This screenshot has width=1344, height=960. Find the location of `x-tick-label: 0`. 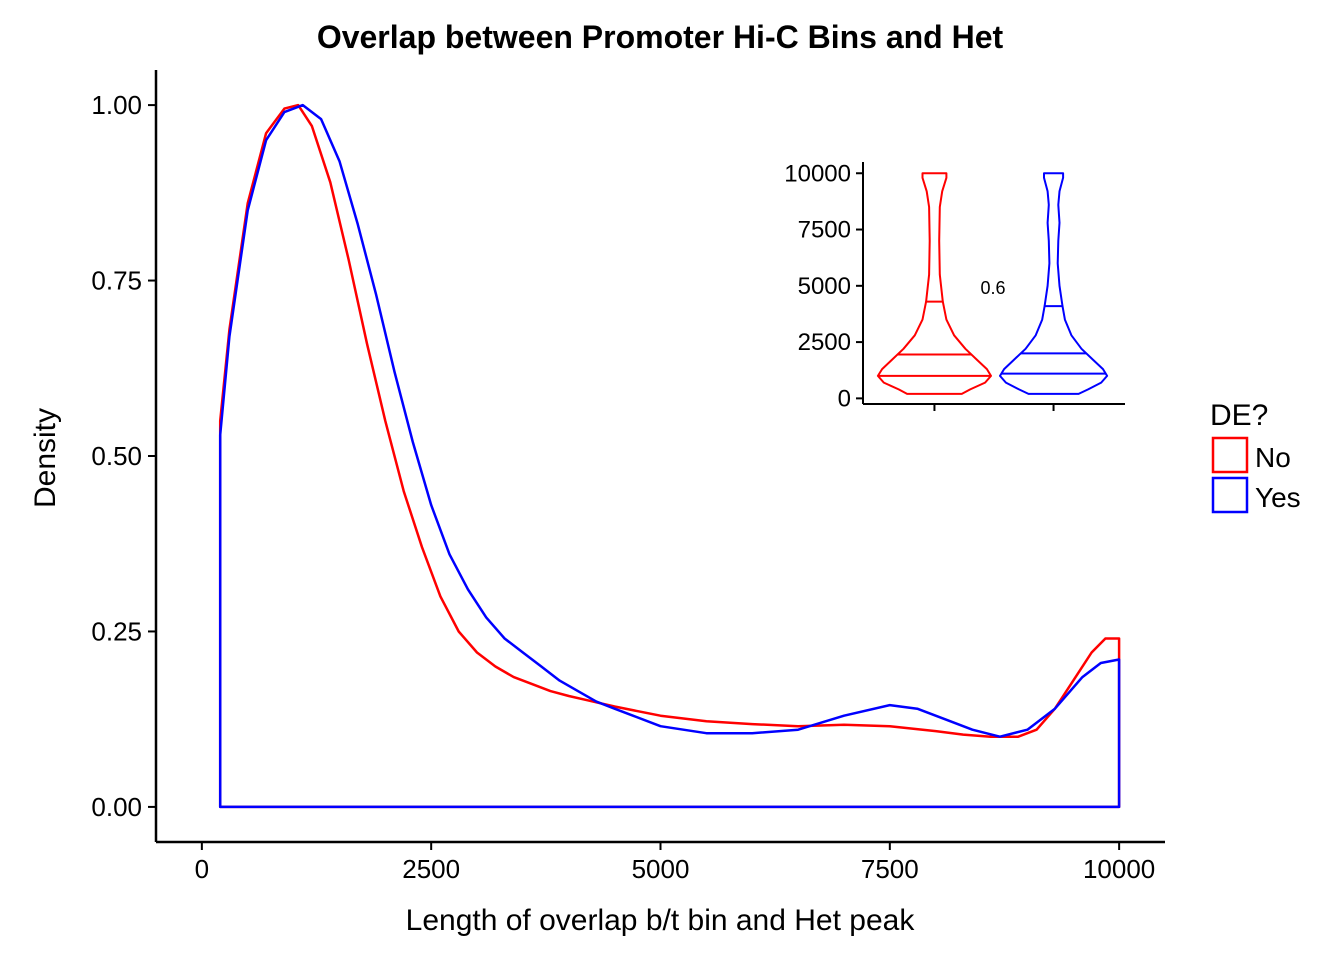

x-tick-label: 0 is located at coordinates (202, 869).